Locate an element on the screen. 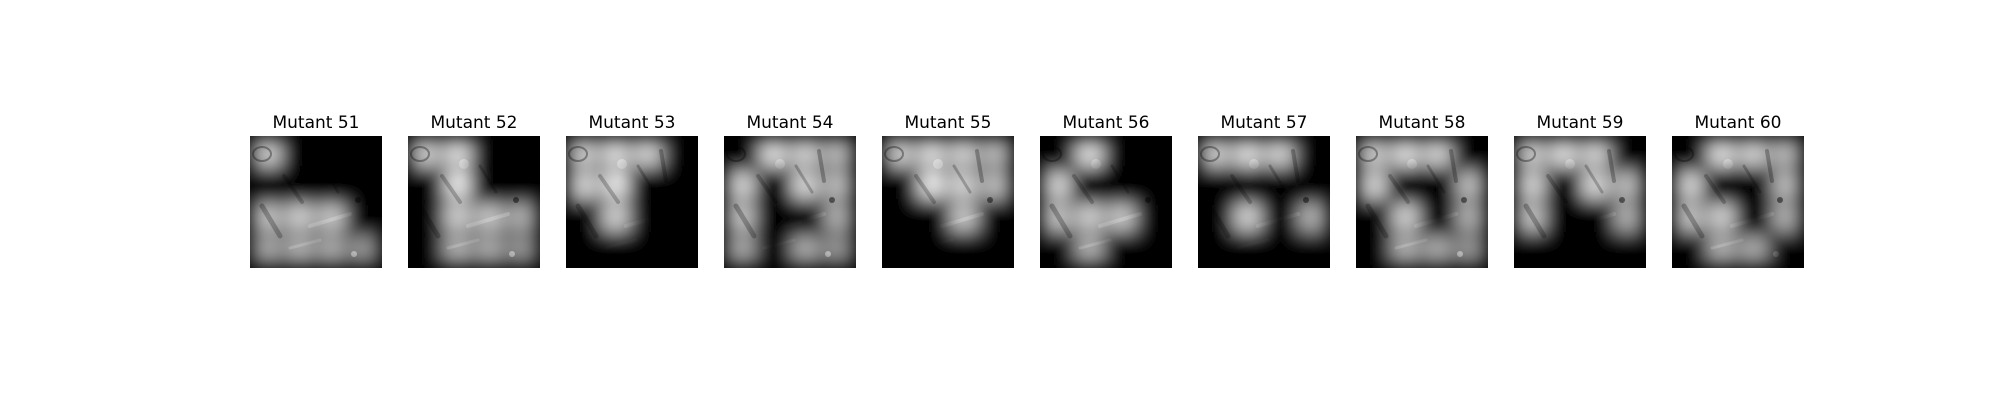 This screenshot has width=2000, height=400. mutant-panel: Mutant 57 is located at coordinates (1264, 190).